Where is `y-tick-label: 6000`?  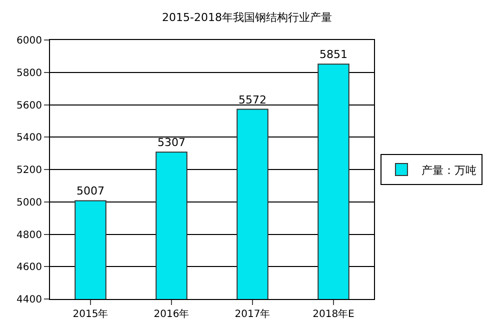
y-tick-label: 6000 is located at coordinates (29, 41).